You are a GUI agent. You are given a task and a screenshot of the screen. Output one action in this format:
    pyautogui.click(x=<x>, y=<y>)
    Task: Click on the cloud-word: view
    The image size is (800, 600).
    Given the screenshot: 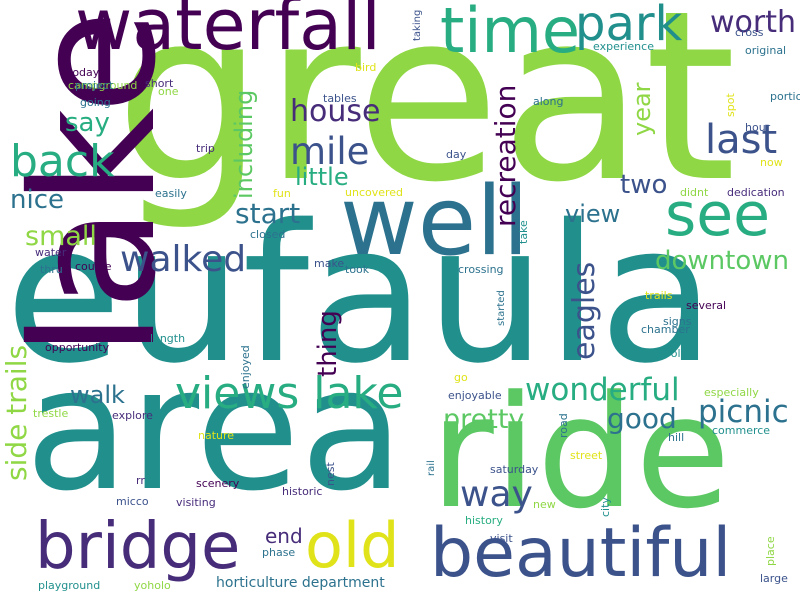 What is the action you would take?
    pyautogui.click(x=593, y=214)
    